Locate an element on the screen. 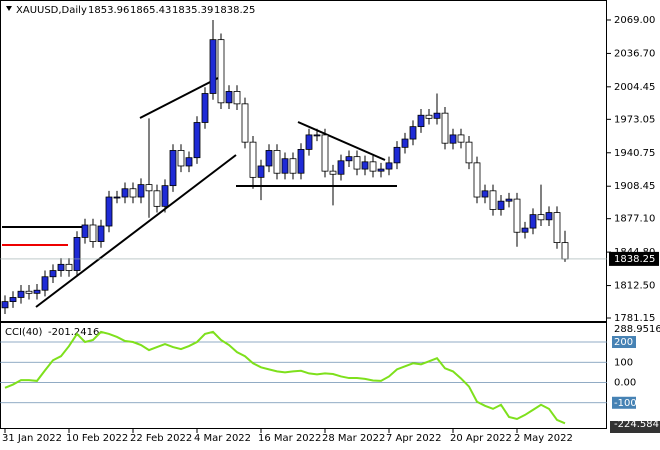  y-tick-label: 288.9516 is located at coordinates (637, 329).